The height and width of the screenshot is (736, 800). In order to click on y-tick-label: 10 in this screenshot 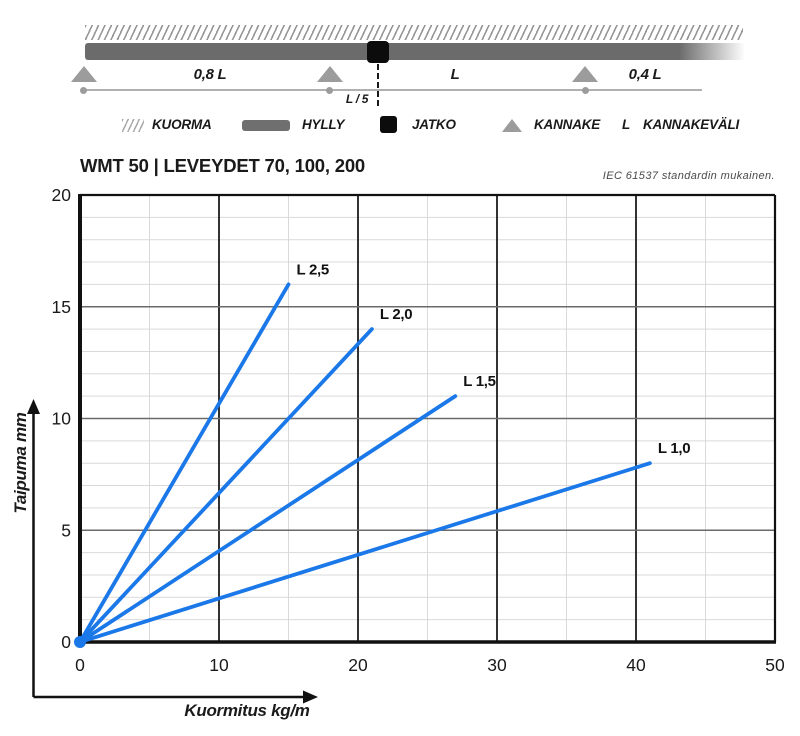, I will do `click(62, 419)`.